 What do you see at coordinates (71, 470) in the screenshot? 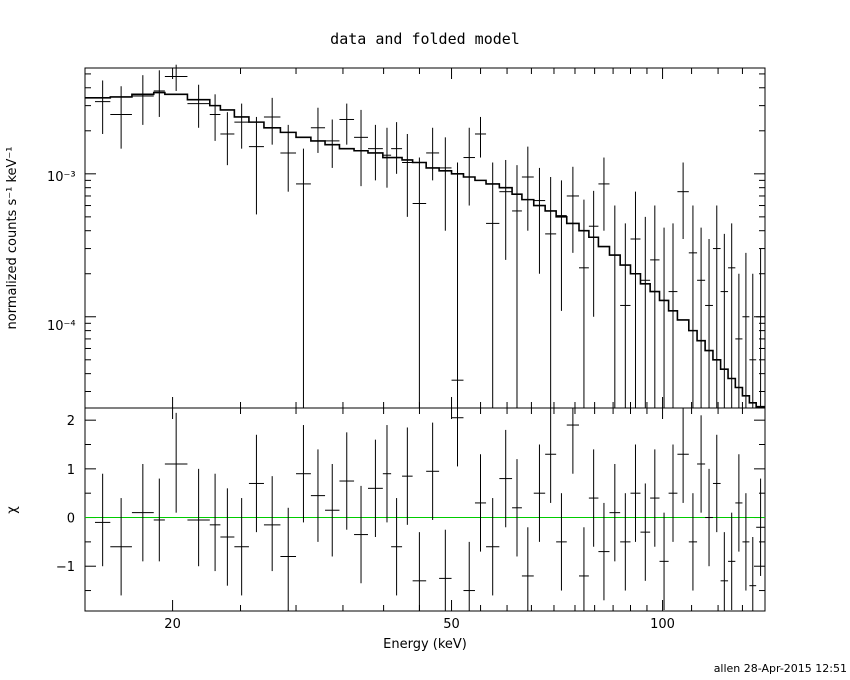
I see `bottom-ytick-label: 1` at bounding box center [71, 470].